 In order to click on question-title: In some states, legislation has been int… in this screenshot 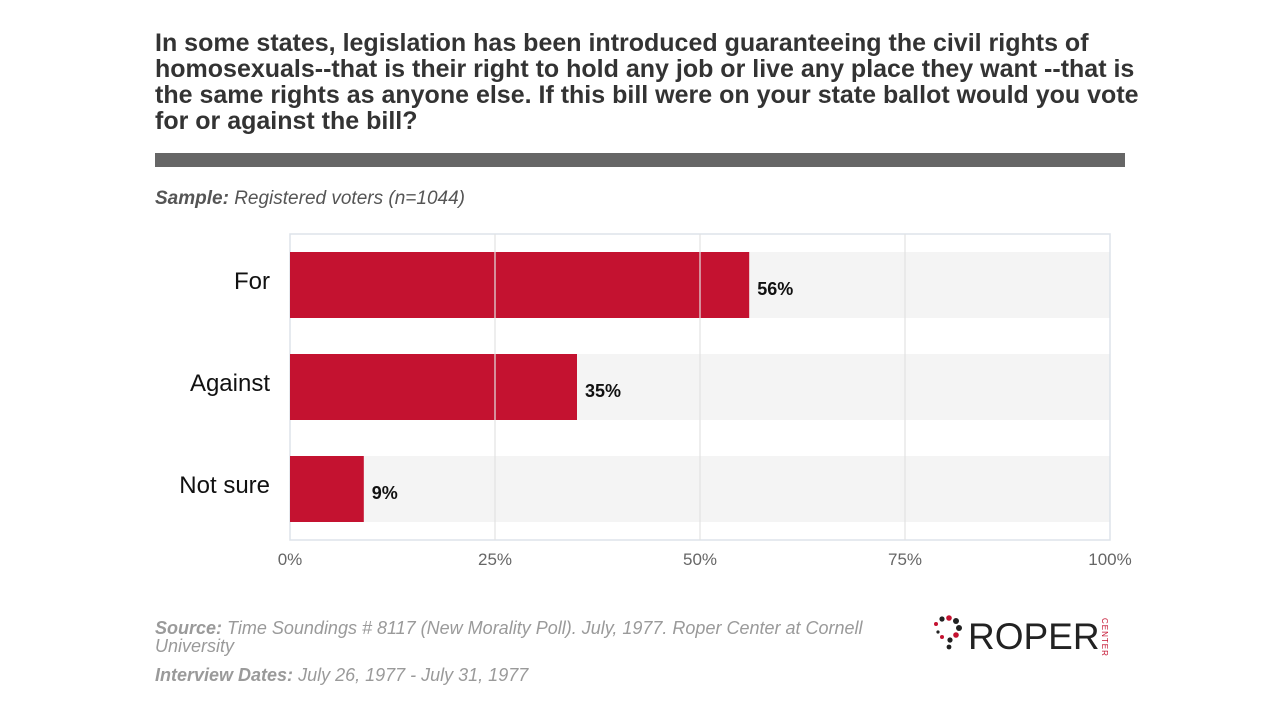, I will do `click(647, 82)`.